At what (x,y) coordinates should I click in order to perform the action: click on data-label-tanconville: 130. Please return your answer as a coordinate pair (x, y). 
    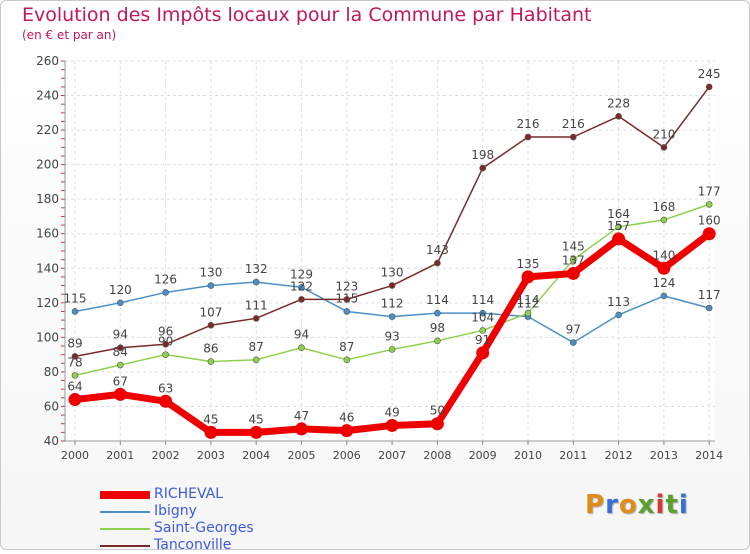
    Looking at the image, I should click on (392, 273).